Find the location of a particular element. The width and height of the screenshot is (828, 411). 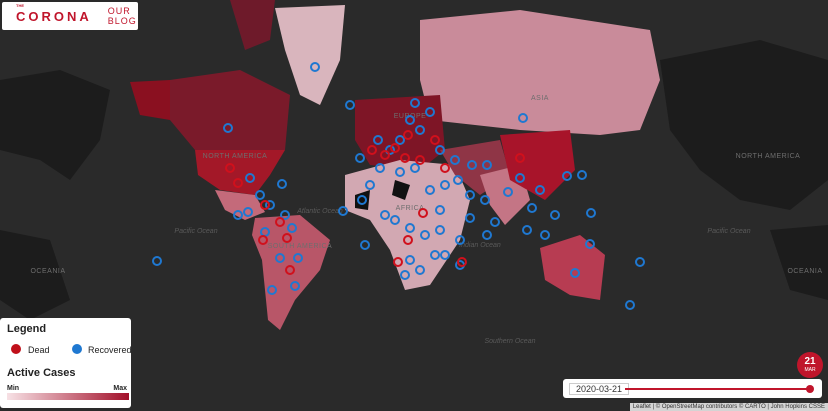

timeline: 2020-03-21 is located at coordinates (692, 388).